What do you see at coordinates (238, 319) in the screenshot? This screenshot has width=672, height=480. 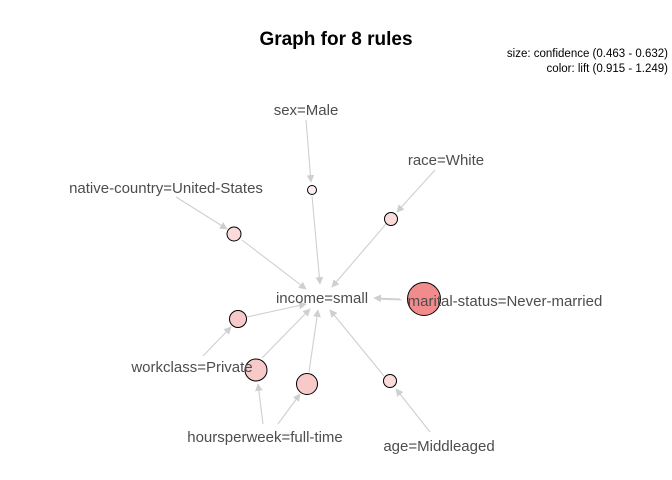 I see `rule-node-workclass` at bounding box center [238, 319].